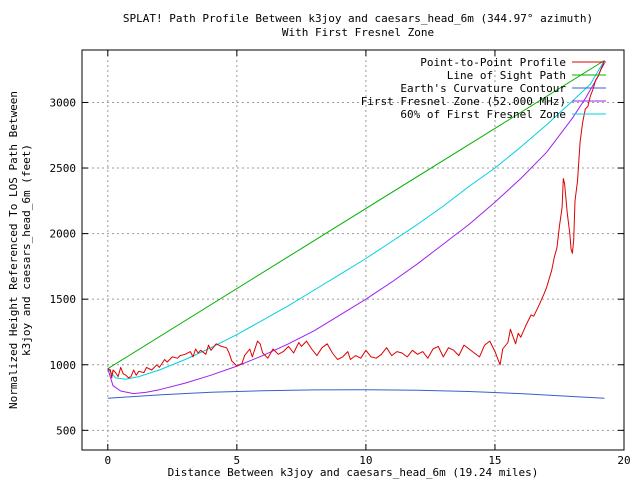 This screenshot has height=480, width=640. I want to click on legend-label-2: Earth's Curvature Contour, so click(483, 88).